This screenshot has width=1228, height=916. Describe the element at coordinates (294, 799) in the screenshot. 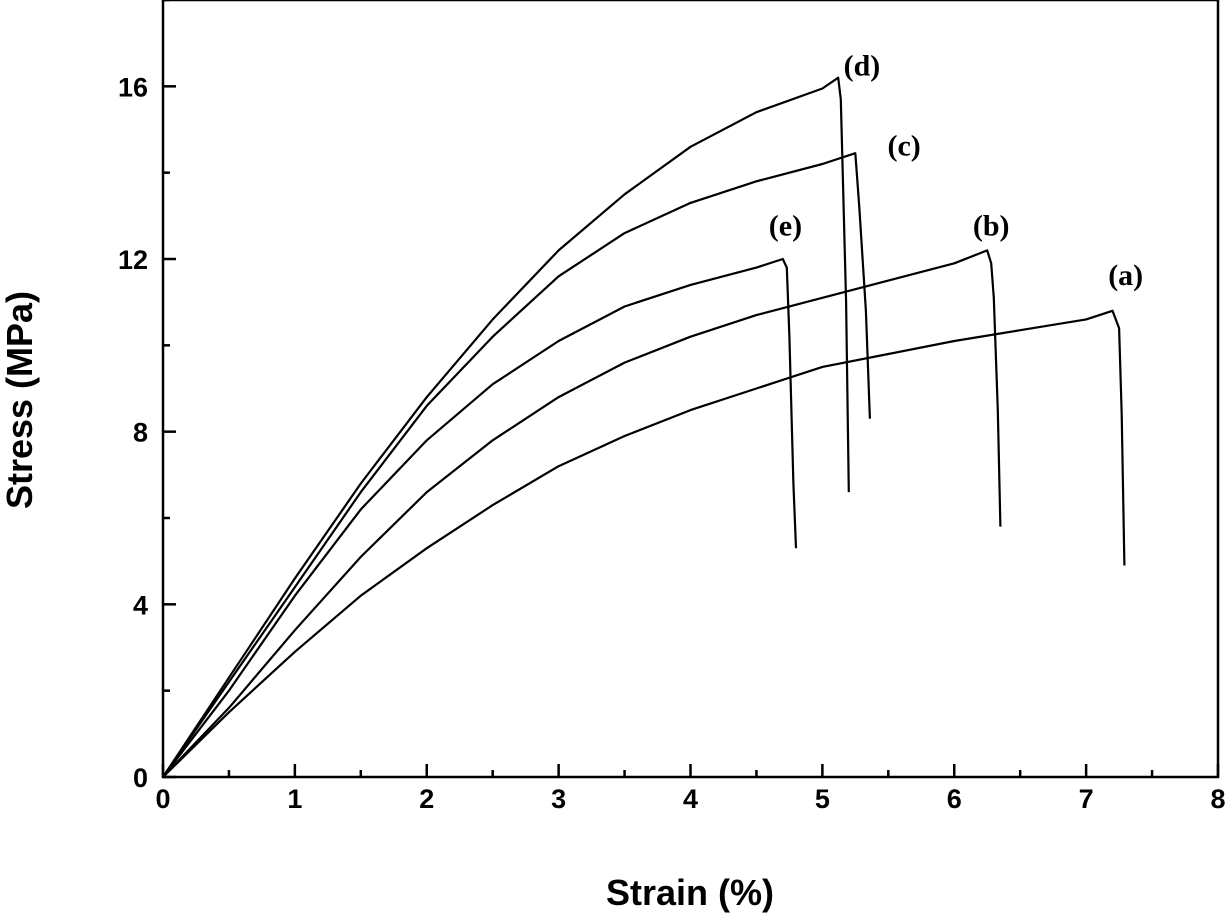

I see `x-tick-label: 1` at that location.